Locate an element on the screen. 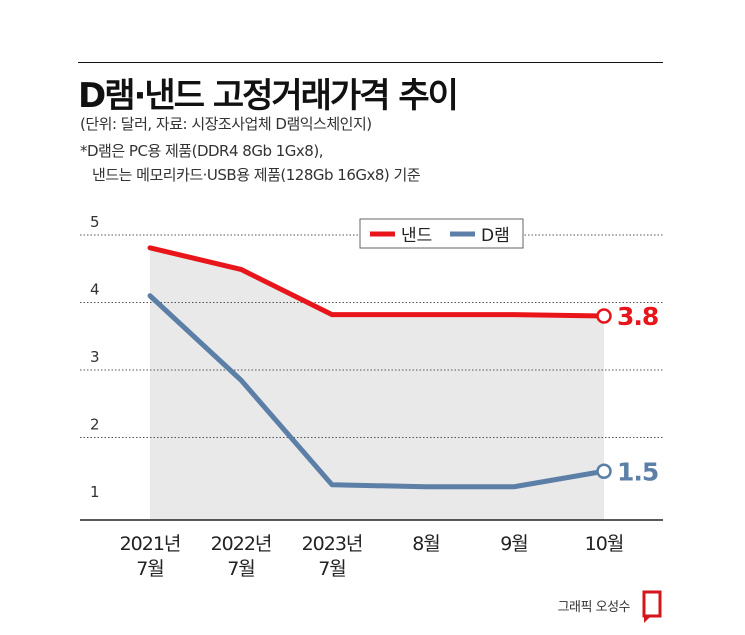  publisher-logo-icon is located at coordinates (652, 606).